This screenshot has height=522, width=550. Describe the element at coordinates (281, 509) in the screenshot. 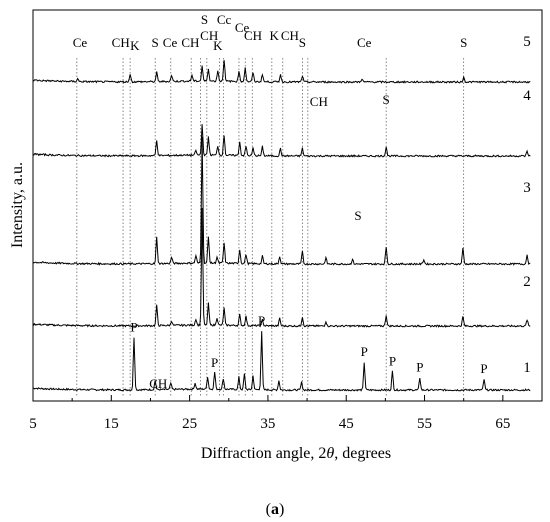

I see `caption-close: )` at that location.